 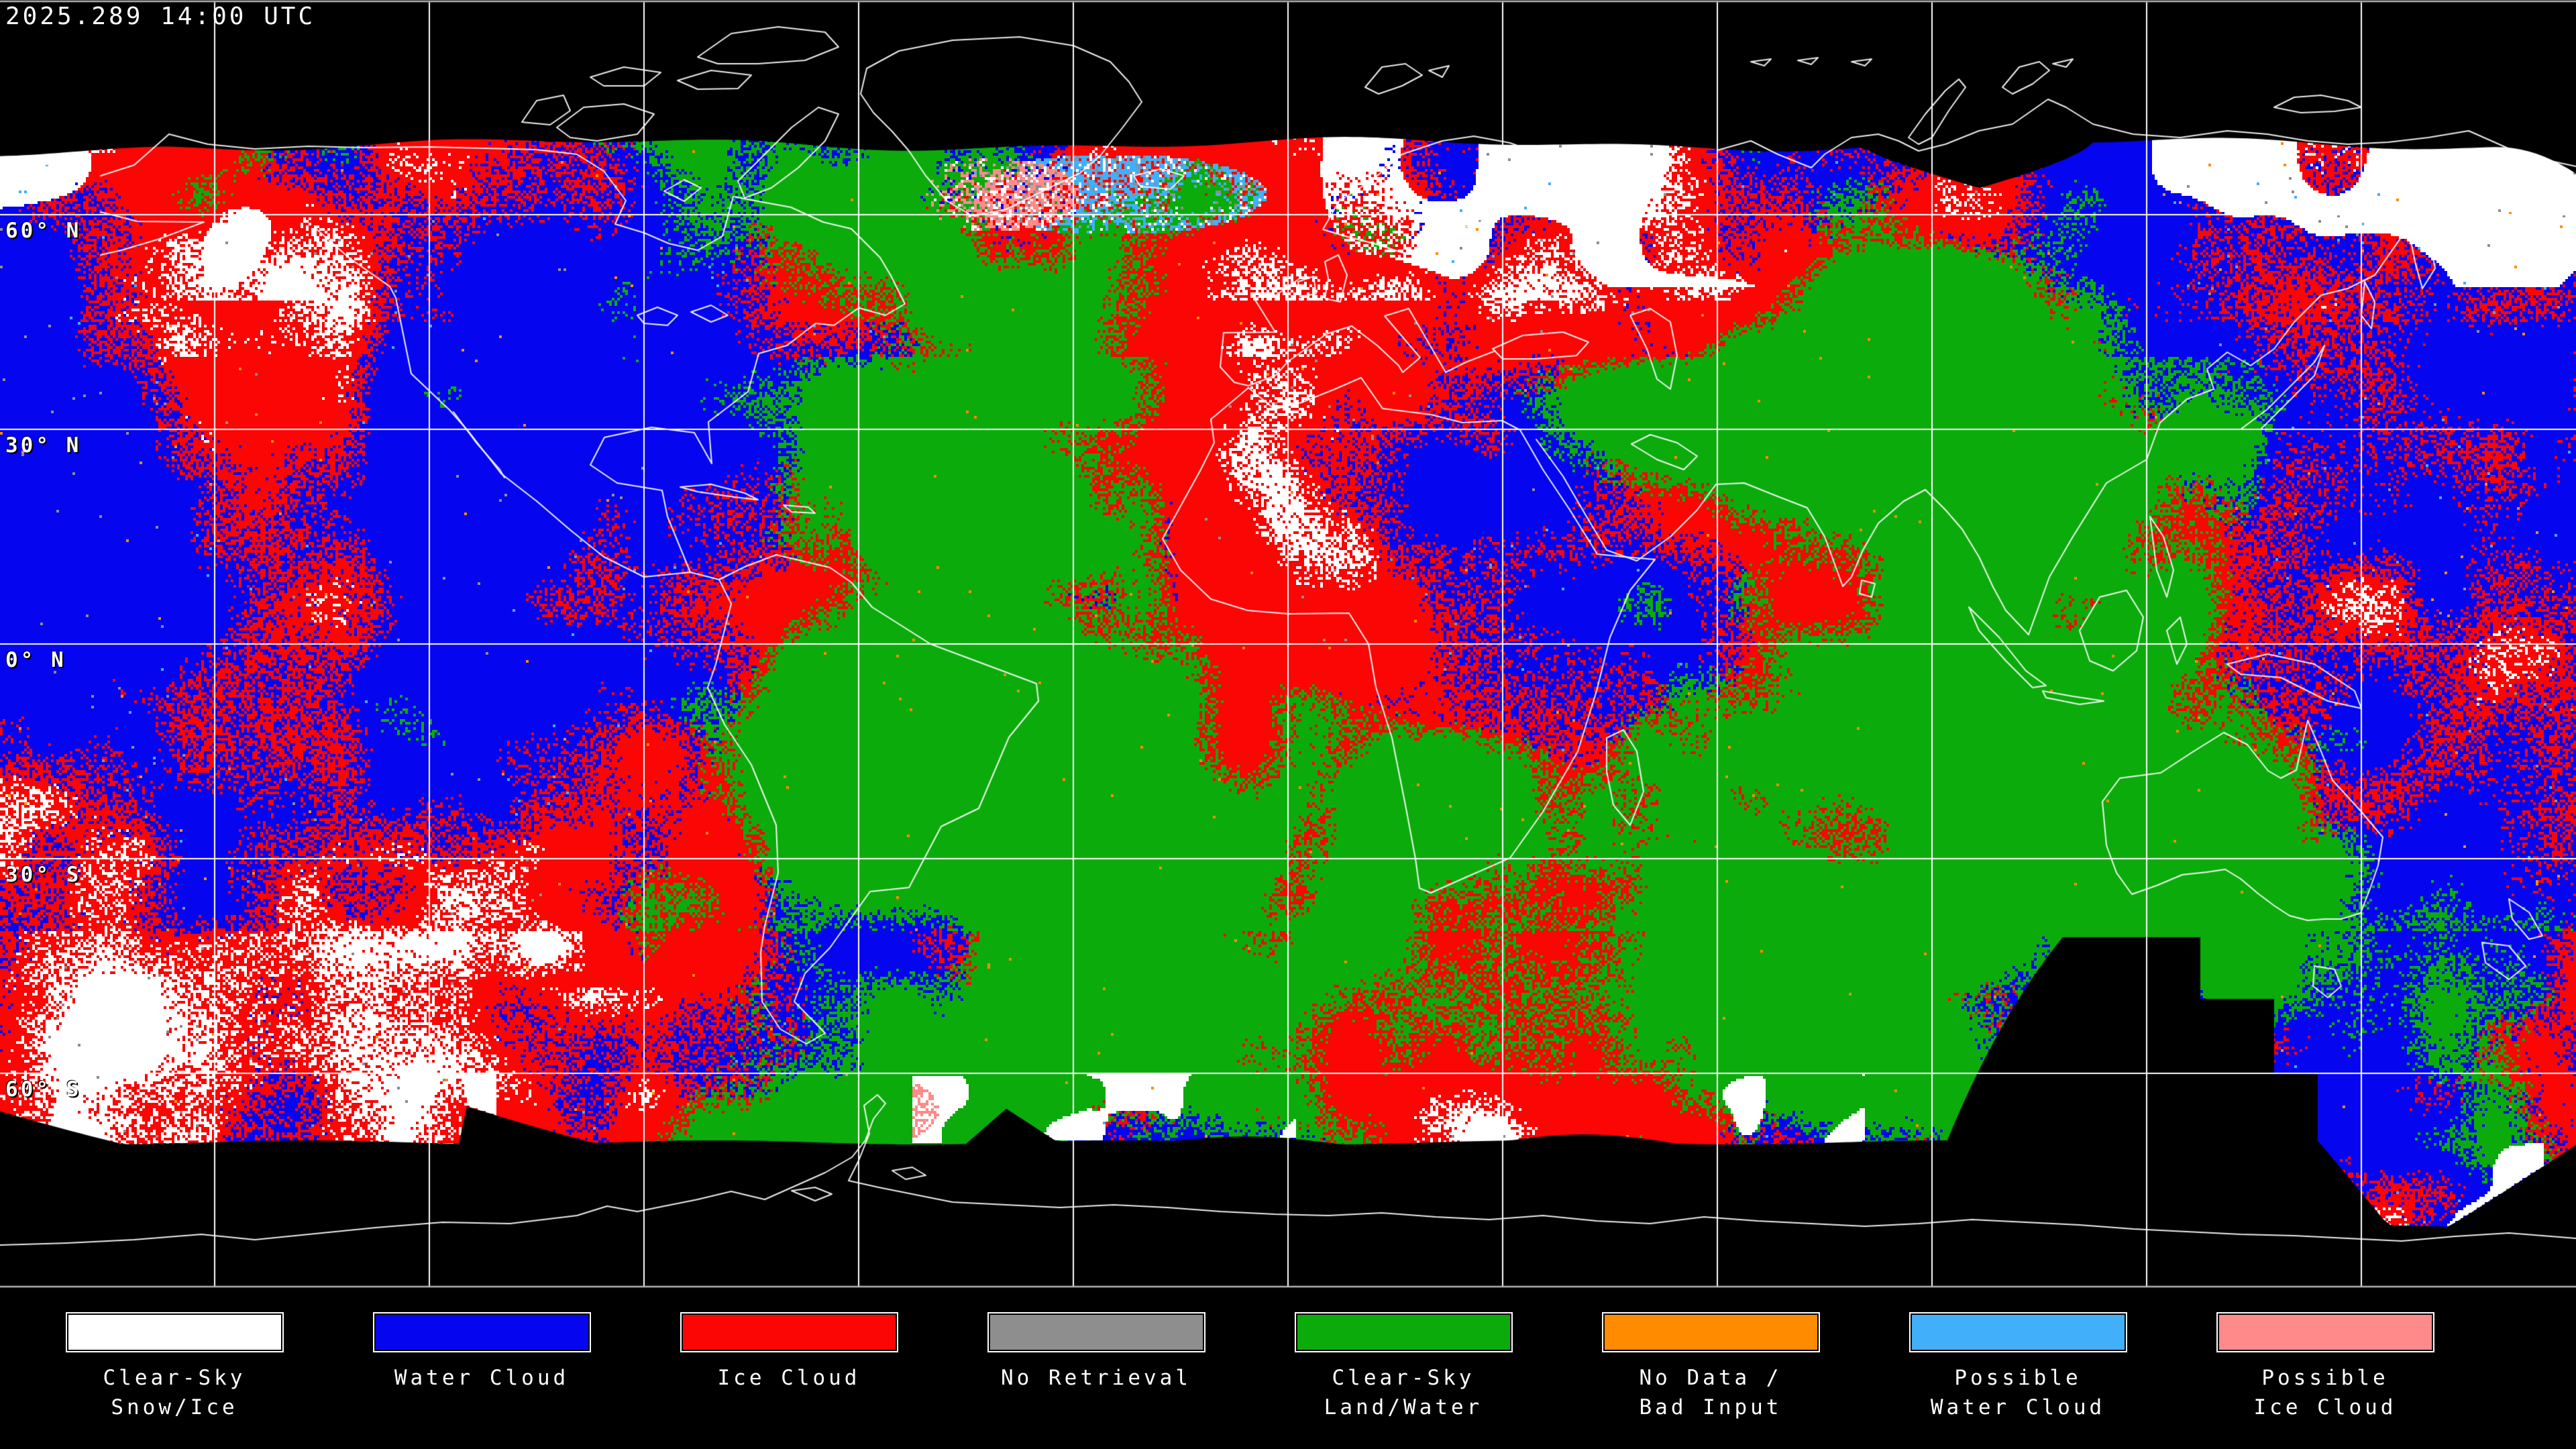 I want to click on lat-label-30n: 30° N, so click(x=43, y=445).